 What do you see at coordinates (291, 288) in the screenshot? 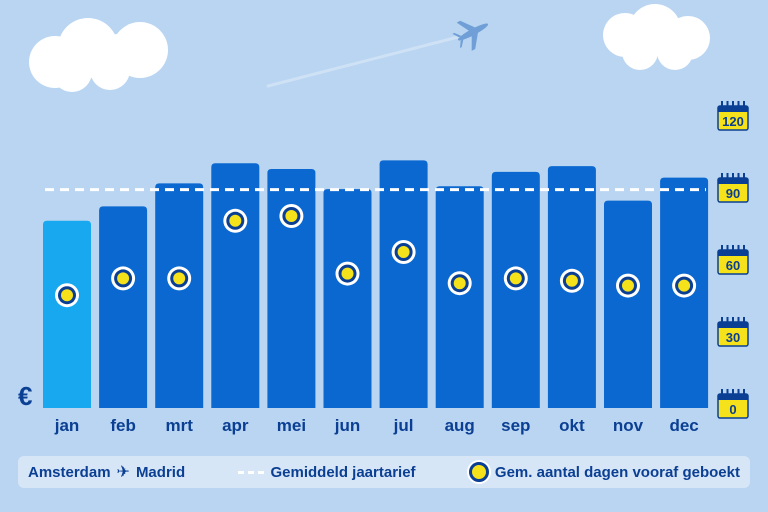
I see `bar-mei` at bounding box center [291, 288].